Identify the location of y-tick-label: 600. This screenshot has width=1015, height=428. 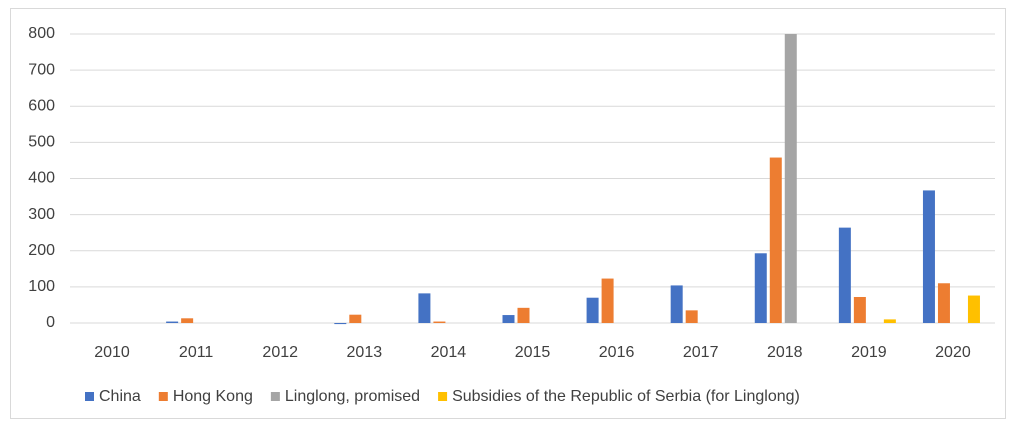
(41, 105).